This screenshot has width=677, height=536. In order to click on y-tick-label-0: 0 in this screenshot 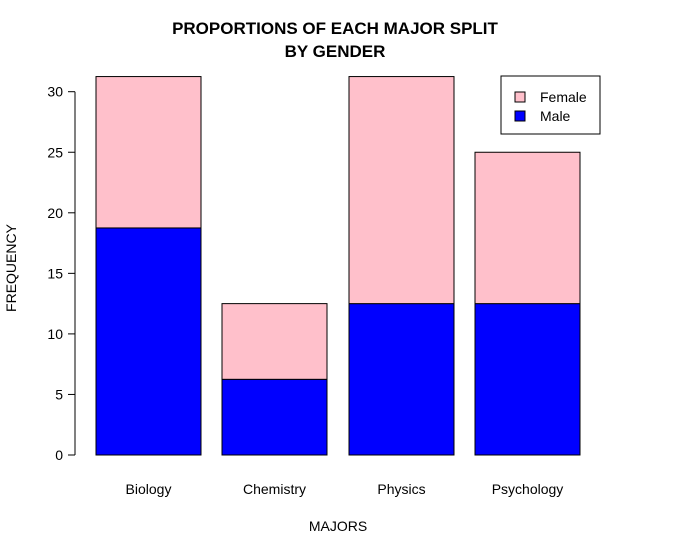, I will do `click(59, 455)`.